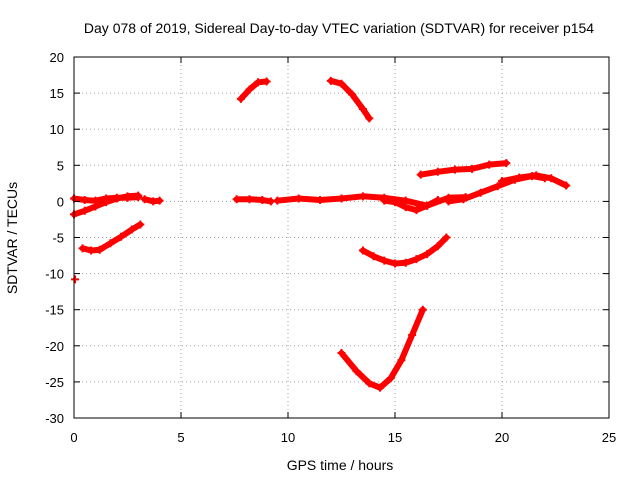 This screenshot has height=480, width=640. Describe the element at coordinates (54, 238) in the screenshot. I see `y-tick-labels: 20 15 10 5 0 -5 -10 -15 -20 -25 -30` at that location.